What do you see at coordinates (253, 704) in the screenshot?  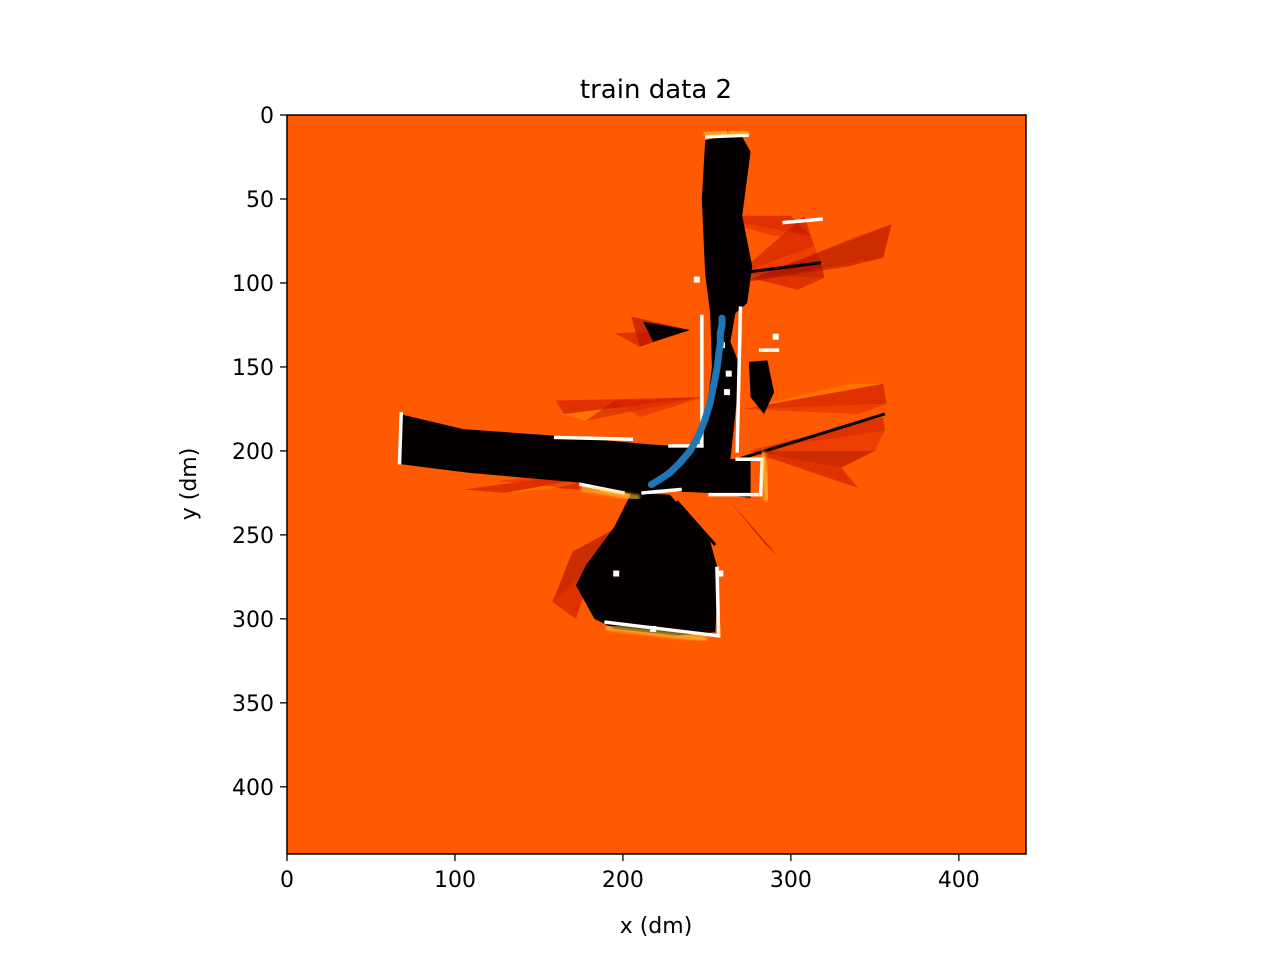 I see `y-tick-label: 350` at bounding box center [253, 704].